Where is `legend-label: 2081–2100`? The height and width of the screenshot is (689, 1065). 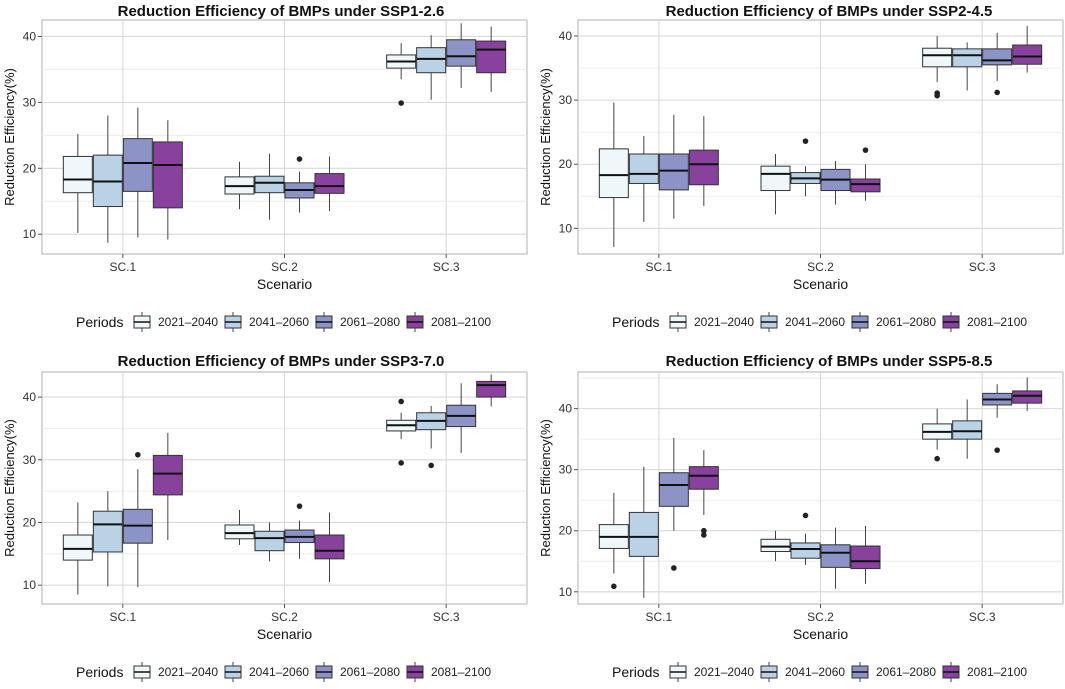 legend-label: 2081–2100 is located at coordinates (997, 322).